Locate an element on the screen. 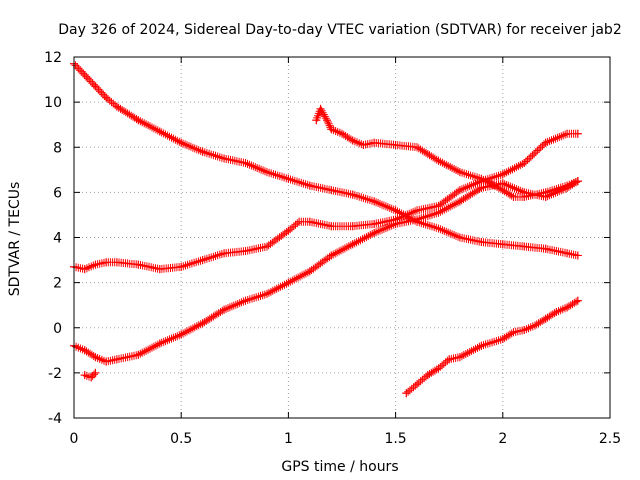  y-tick-label: 4 is located at coordinates (57, 239).